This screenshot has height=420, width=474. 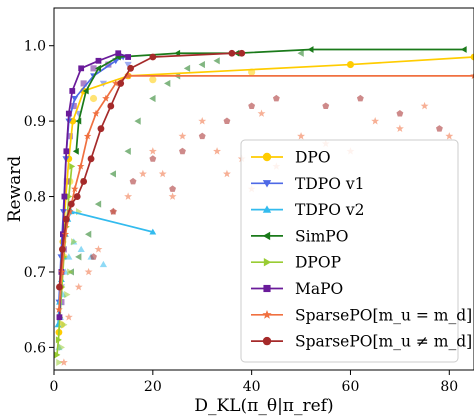 I want to click on y-tick-label: 0.7, so click(x=35, y=273).